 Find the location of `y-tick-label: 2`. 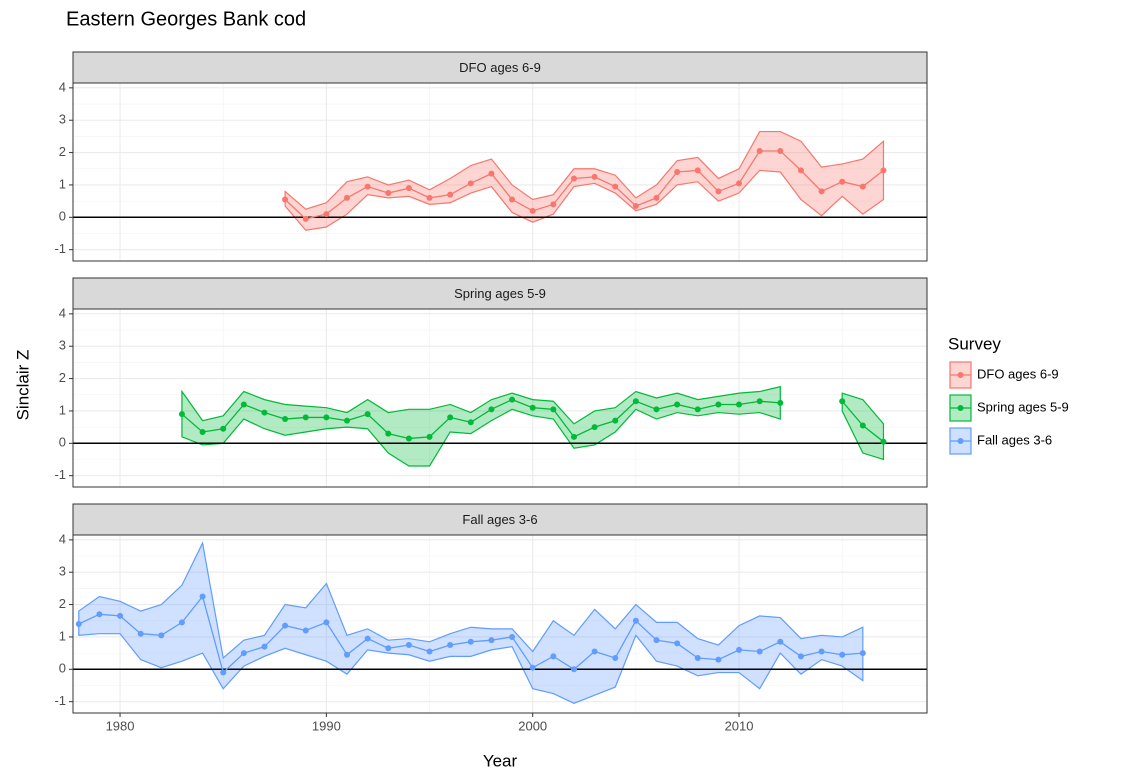

y-tick-label: 2 is located at coordinates (62, 377).